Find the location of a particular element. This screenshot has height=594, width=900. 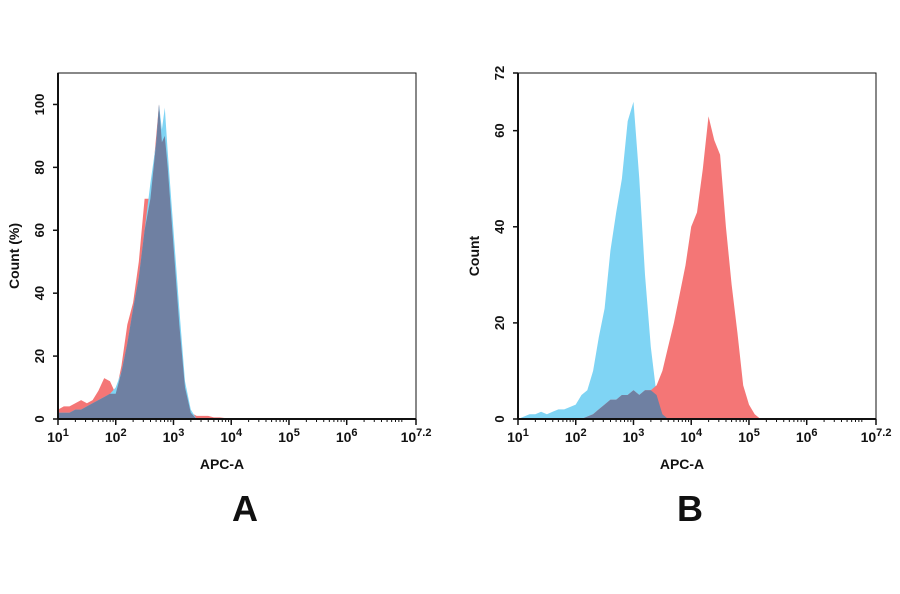

y-tick-label: 80 is located at coordinates (39, 167).